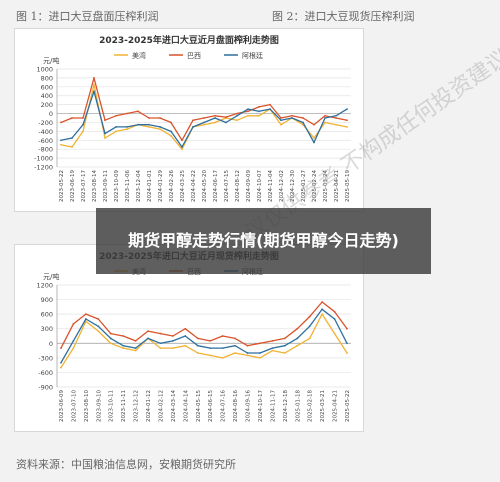  I want to click on x-tick-label: 2024-01-12, so click(149, 406).